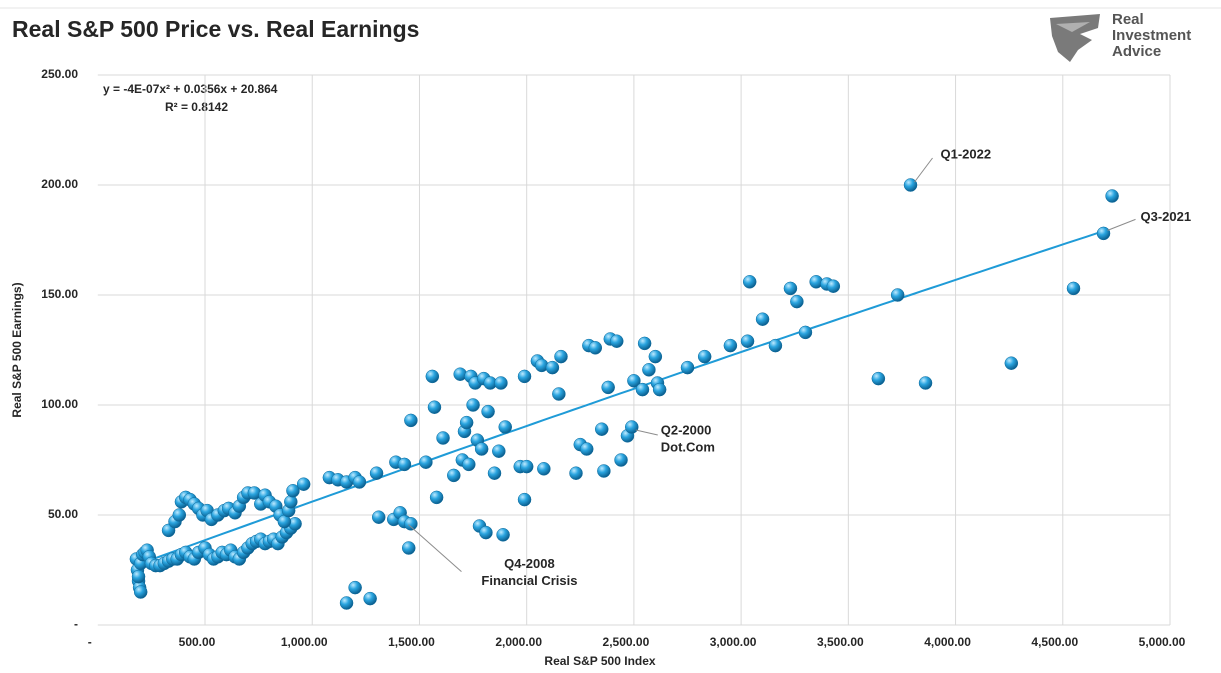  Describe the element at coordinates (1073, 27) in the screenshot. I see `logo-icon-detail` at that location.